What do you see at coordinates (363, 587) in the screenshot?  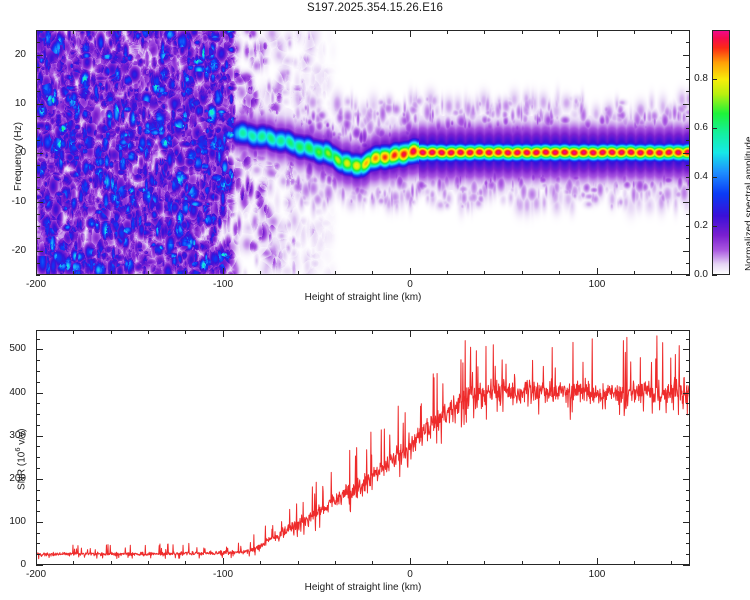 I see `snr-x-axis-label: Height of straight line (km)` at bounding box center [363, 587].